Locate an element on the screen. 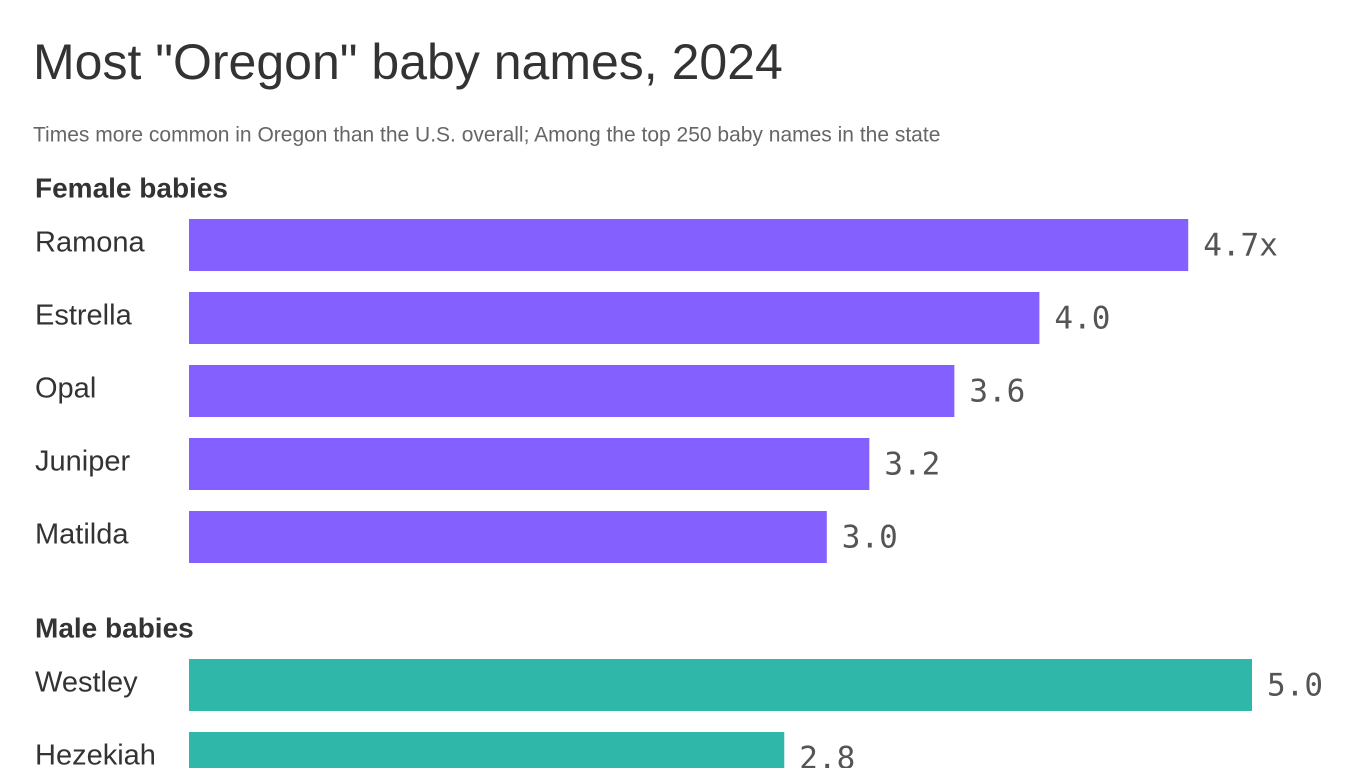  section-title: Male babies is located at coordinates (114, 627).